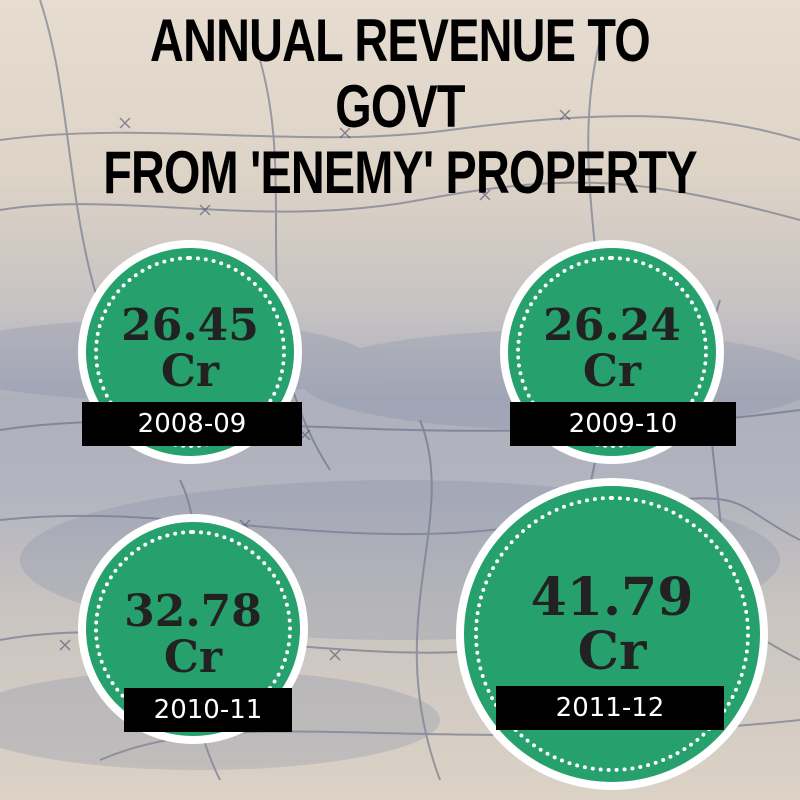 The height and width of the screenshot is (800, 800). Describe the element at coordinates (400, 172) in the screenshot. I see `title-line-3: FROM 'ENEMY' PROPERTY` at that location.